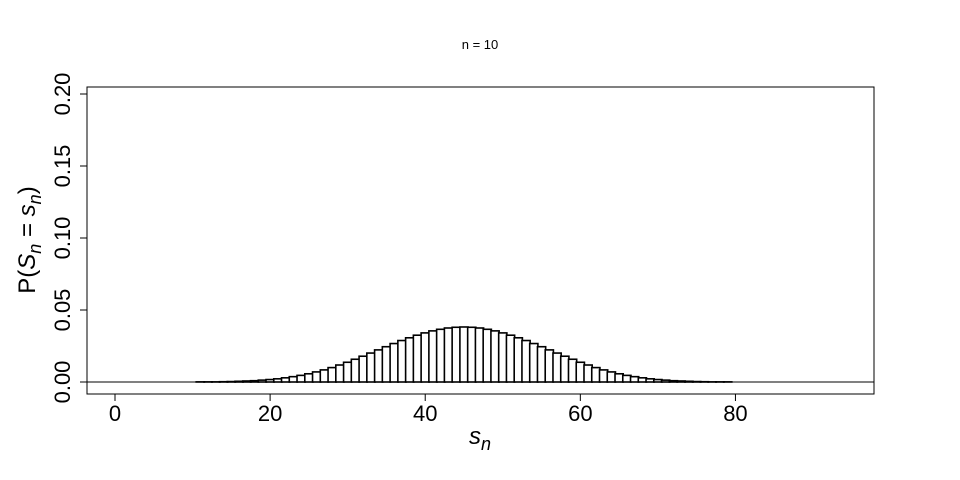 This screenshot has height=480, width=960. I want to click on y-axis-title: P(Sn = sn), so click(29, 239).